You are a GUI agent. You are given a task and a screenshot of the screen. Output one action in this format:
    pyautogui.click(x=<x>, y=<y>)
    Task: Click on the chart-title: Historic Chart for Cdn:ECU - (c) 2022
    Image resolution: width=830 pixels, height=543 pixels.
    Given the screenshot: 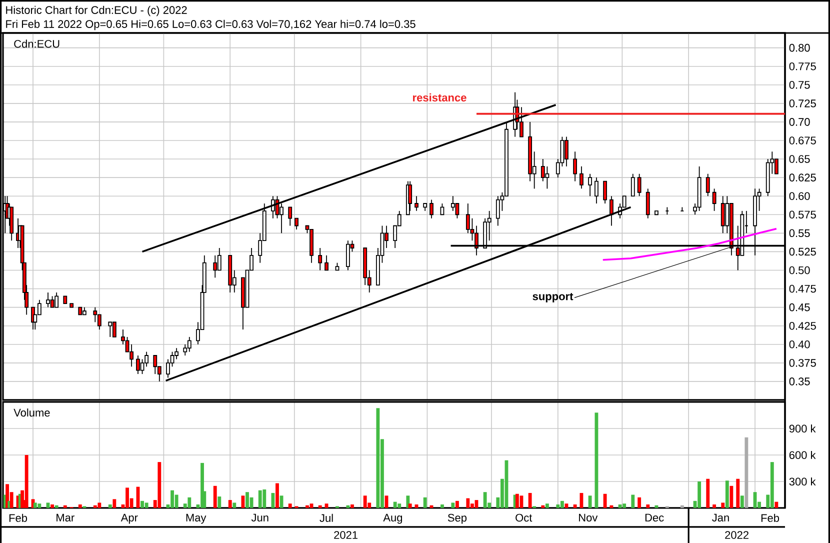 What is the action you would take?
    pyautogui.click(x=96, y=11)
    